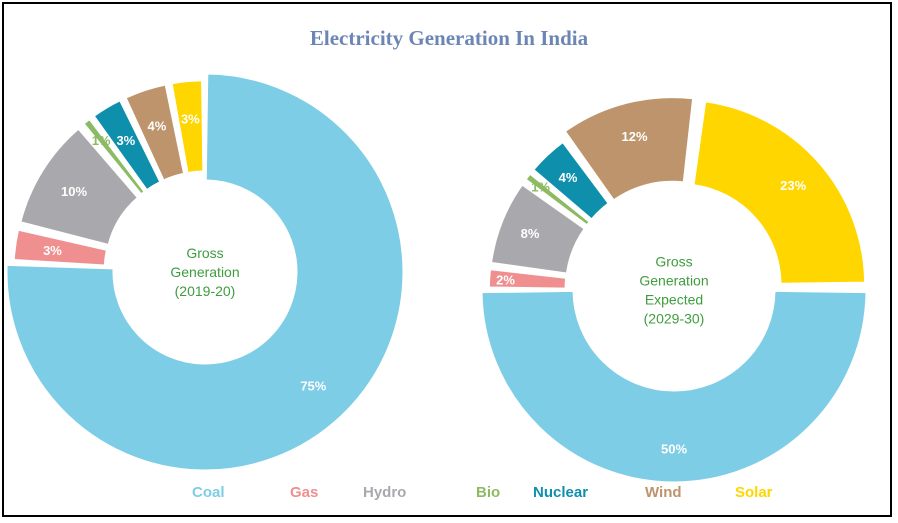  I want to click on slice-label-wind-1: 4%, so click(157, 126).